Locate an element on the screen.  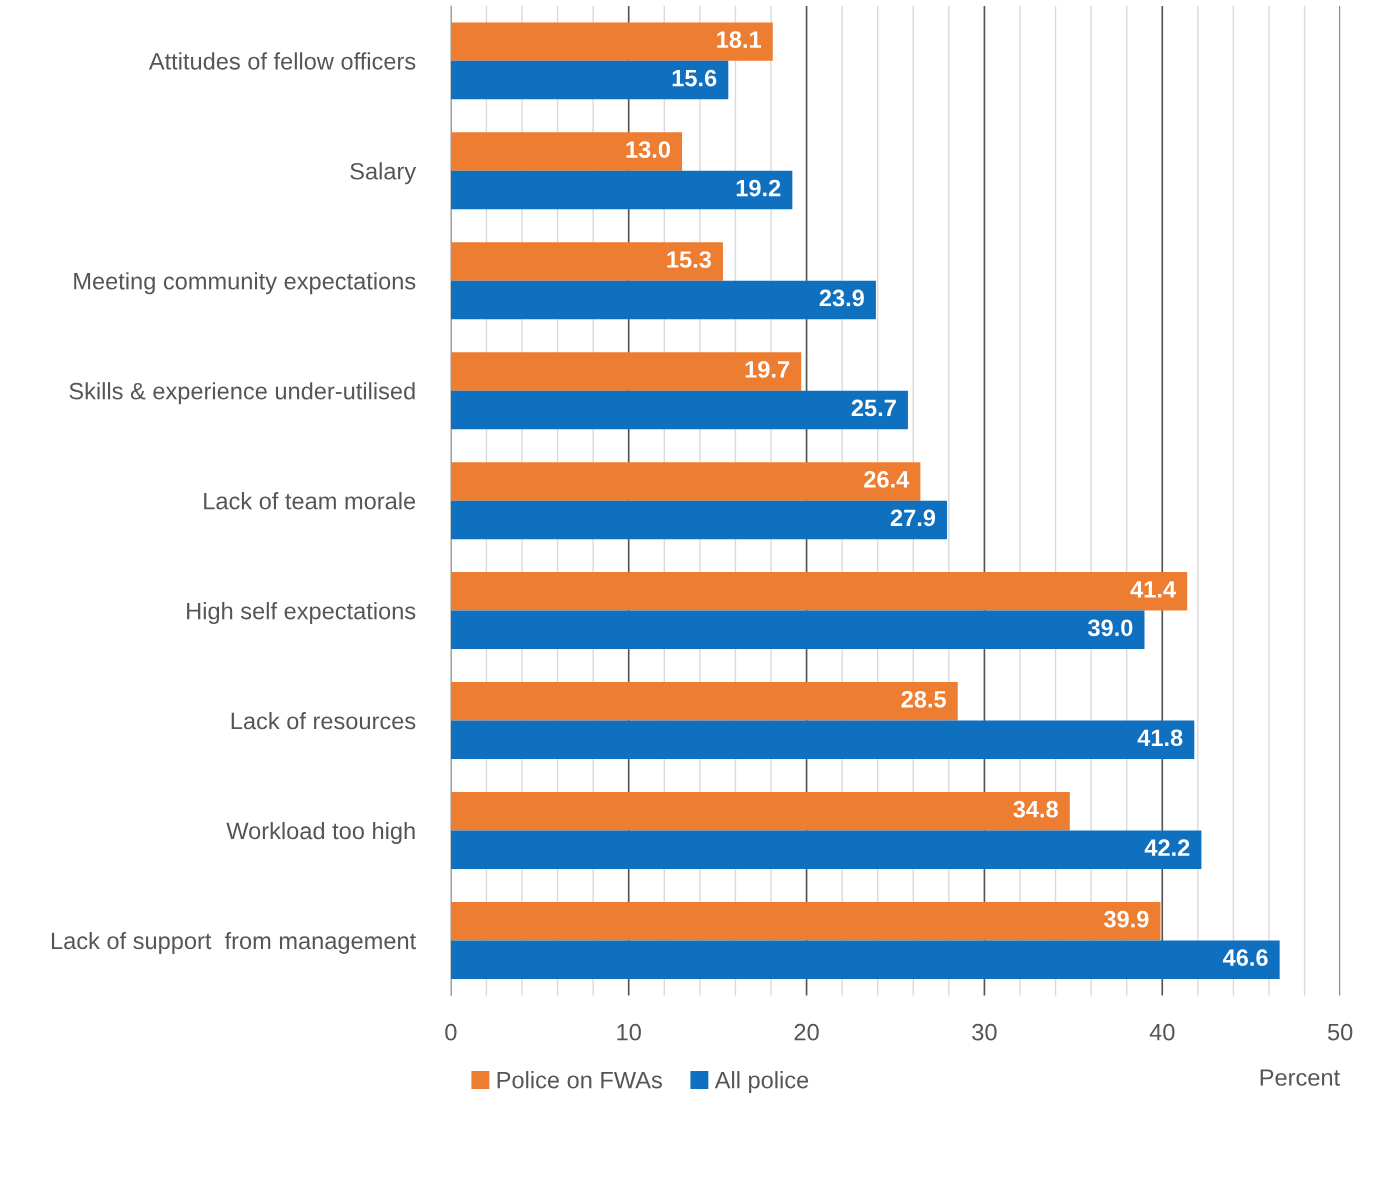
y-tick-label: Attitudes of fellow officers is located at coordinates (282, 61).